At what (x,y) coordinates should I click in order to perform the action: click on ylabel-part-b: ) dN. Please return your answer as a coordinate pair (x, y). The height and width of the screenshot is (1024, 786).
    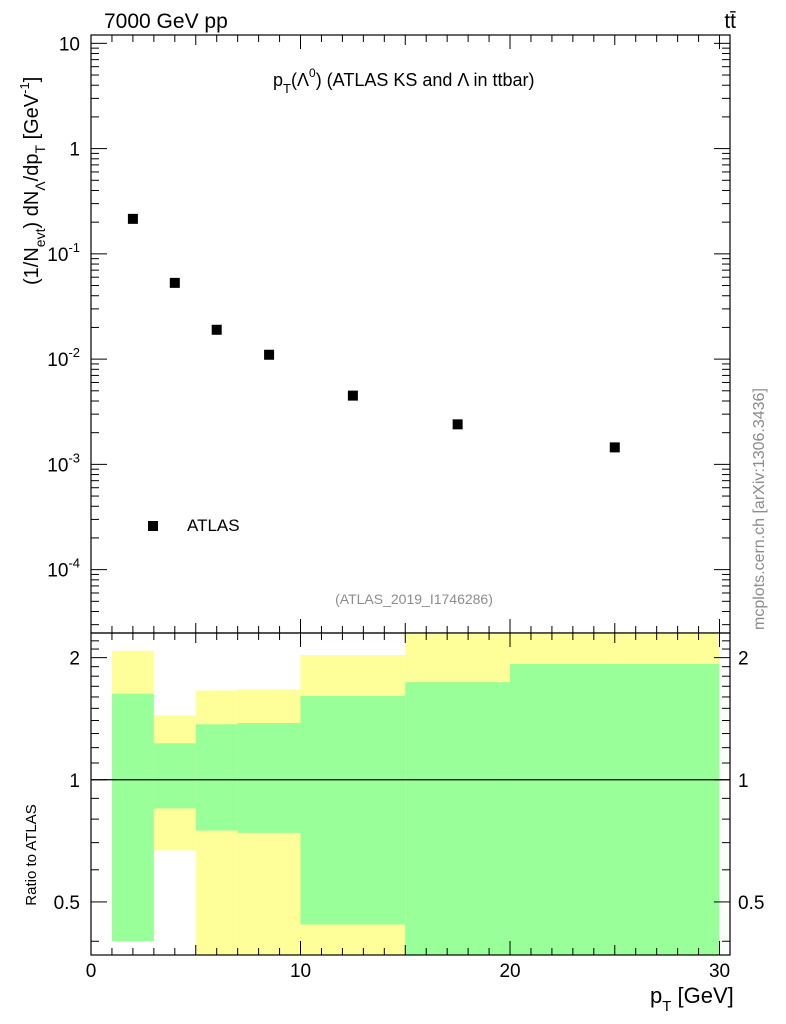
    Looking at the image, I should click on (32, 210).